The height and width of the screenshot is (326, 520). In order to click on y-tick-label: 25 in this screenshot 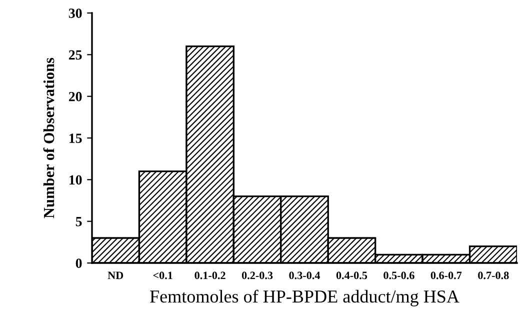, I will do `click(75, 55)`.